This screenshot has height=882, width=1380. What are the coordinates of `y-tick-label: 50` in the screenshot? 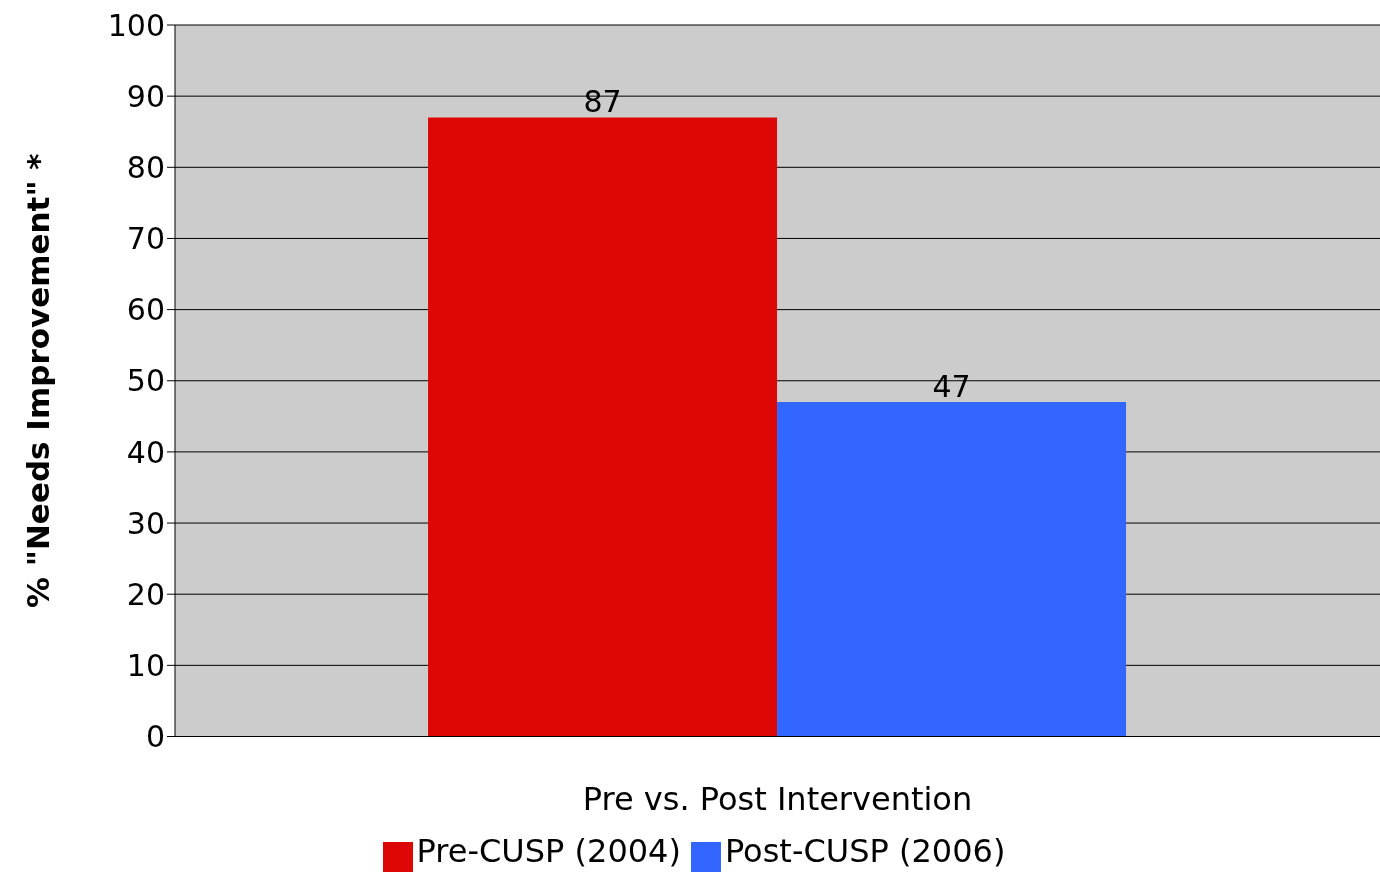 It's located at (145, 381).